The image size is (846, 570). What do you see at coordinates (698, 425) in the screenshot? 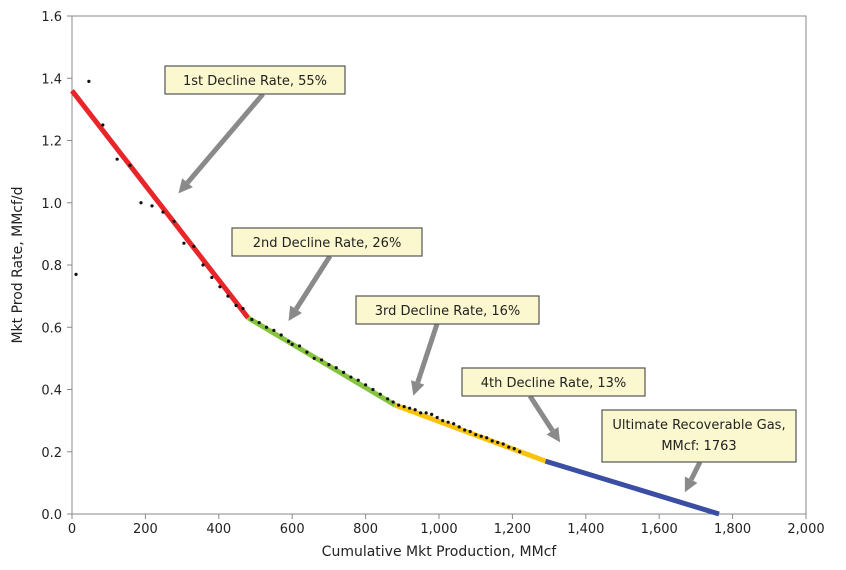
I see `annotation-text: Ultimate Recoverable Gas,` at bounding box center [698, 425].